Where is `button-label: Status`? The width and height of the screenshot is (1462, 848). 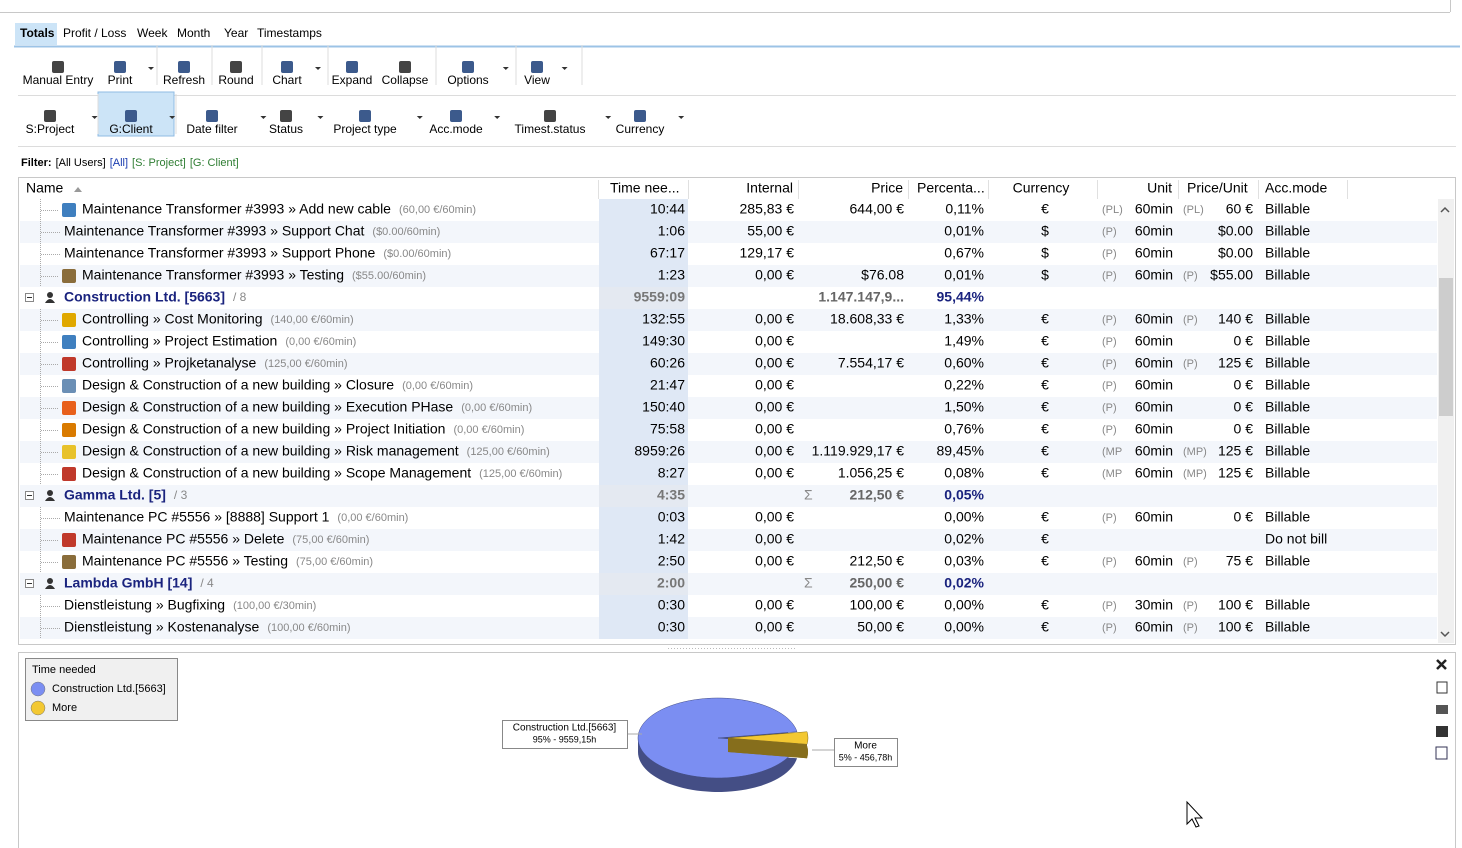
button-label: Status is located at coordinates (286, 129).